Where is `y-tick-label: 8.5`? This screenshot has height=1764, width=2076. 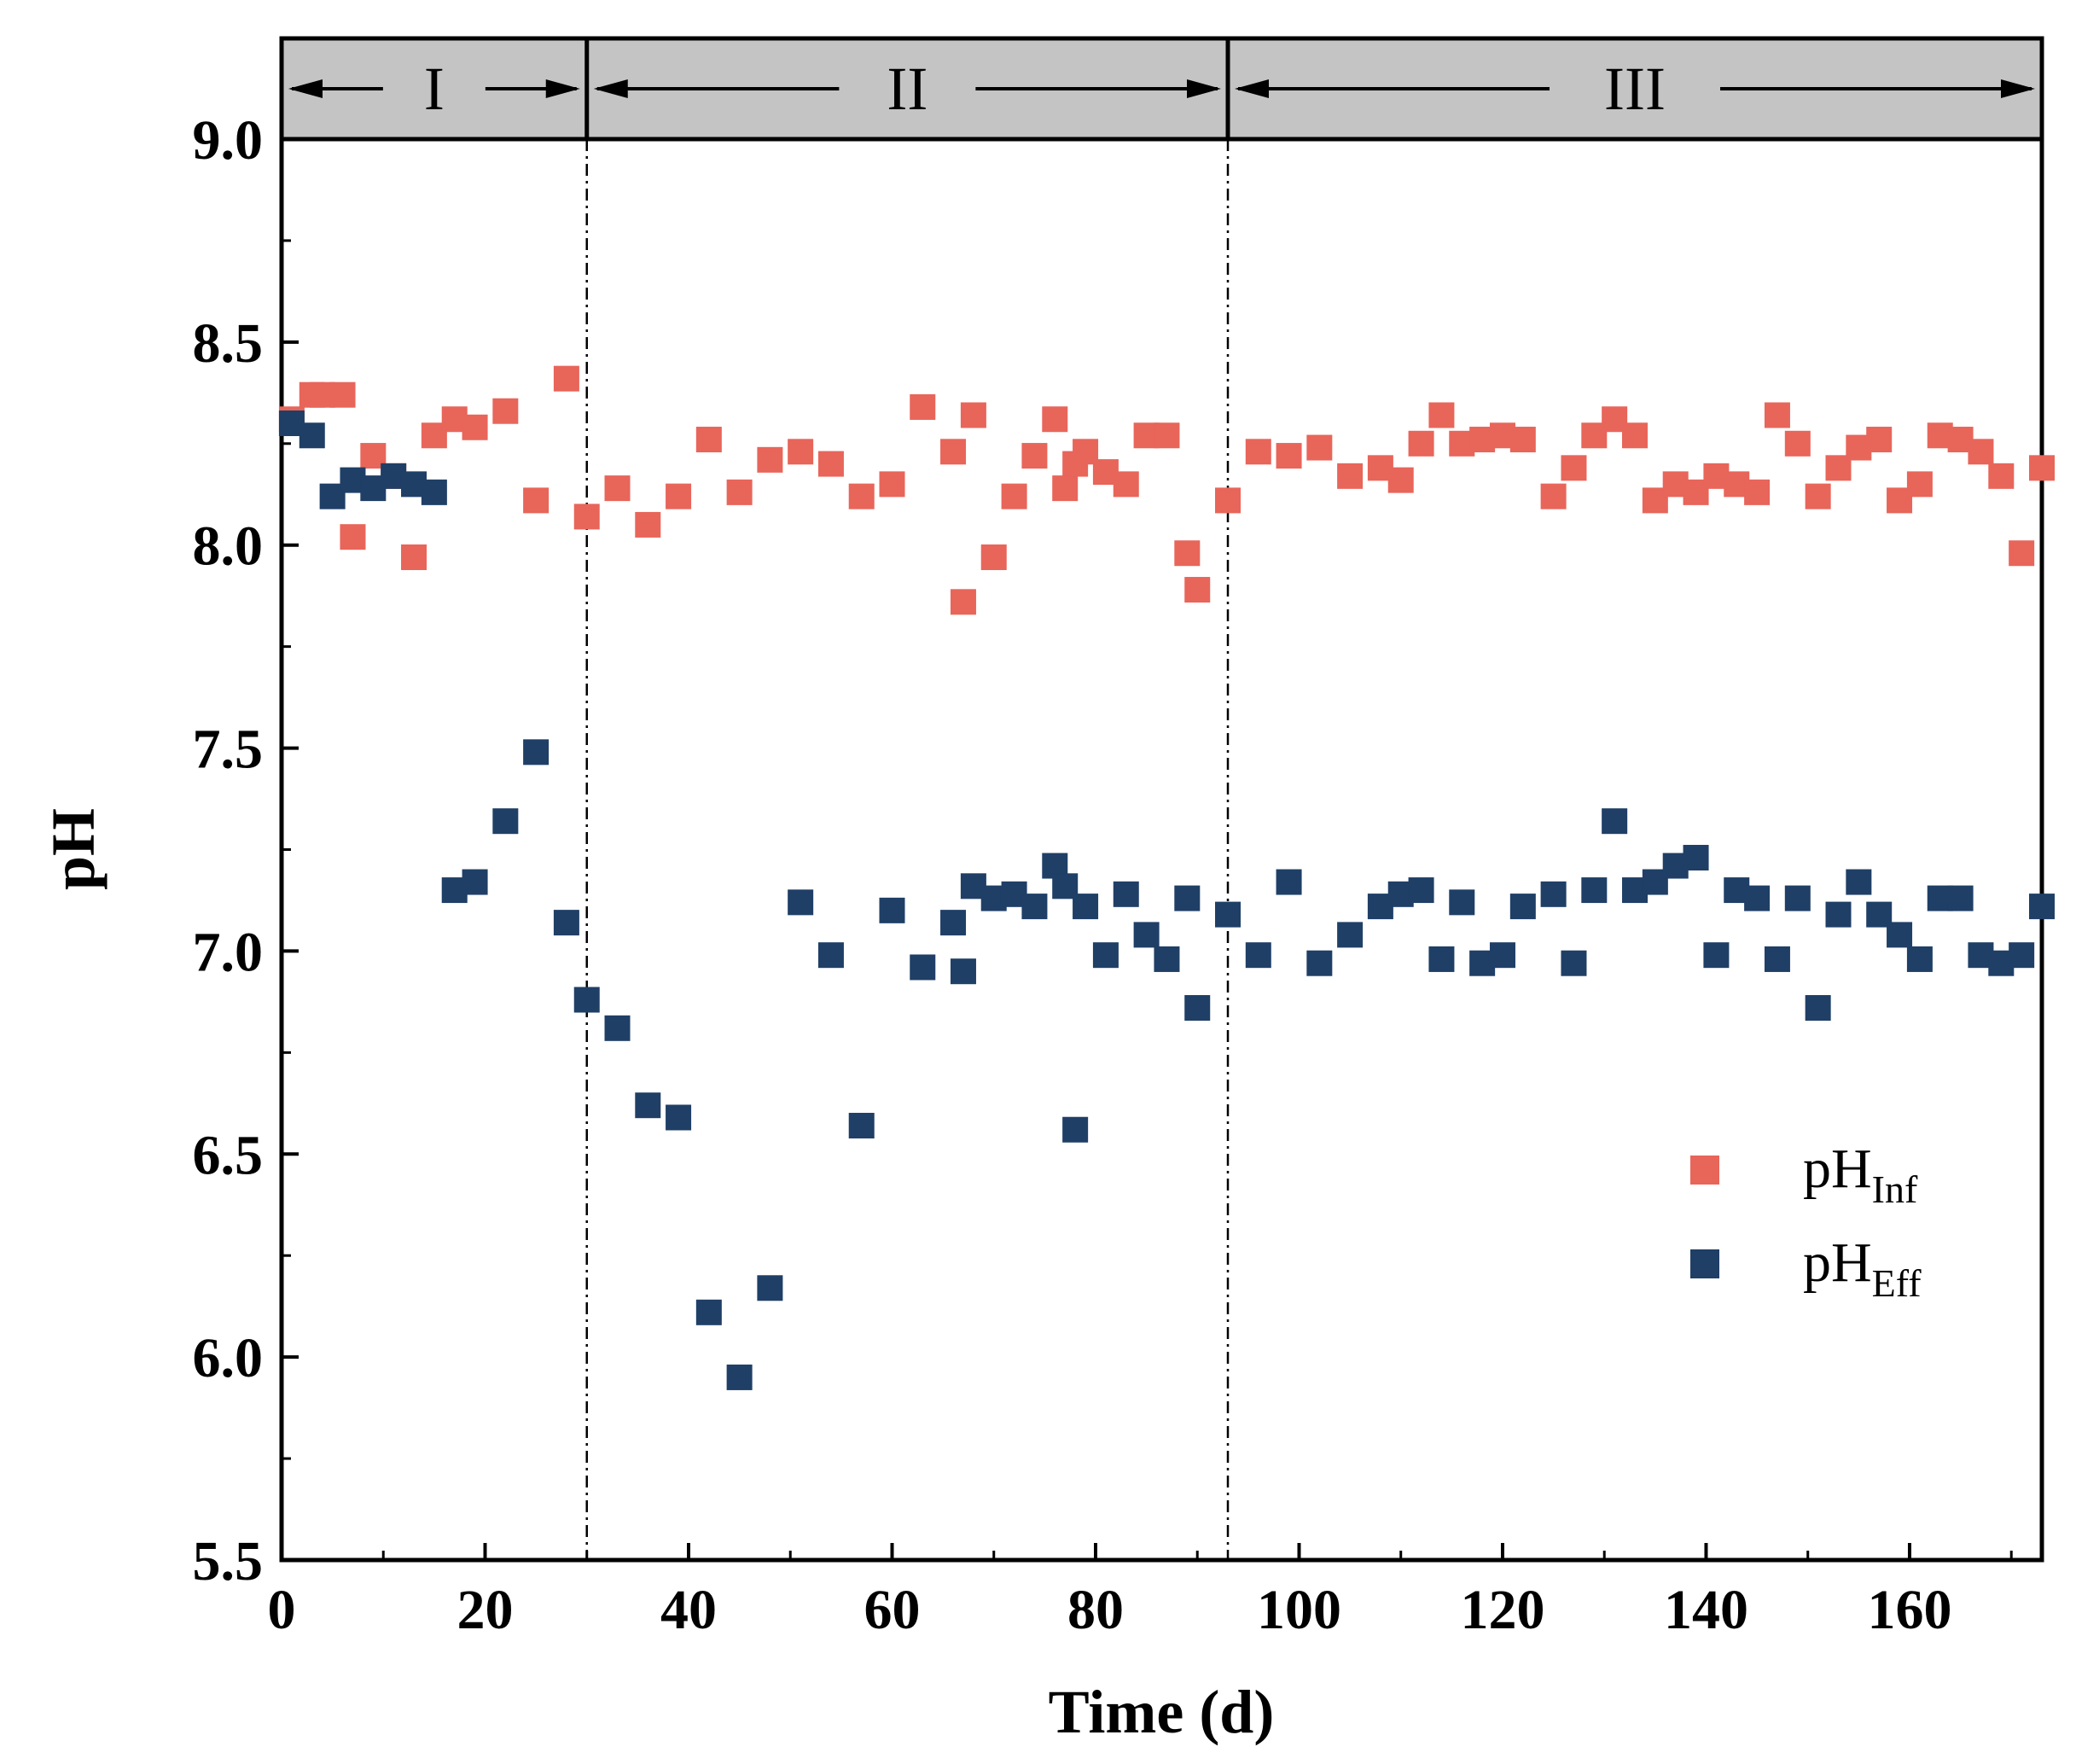
y-tick-label: 8.5 is located at coordinates (228, 344).